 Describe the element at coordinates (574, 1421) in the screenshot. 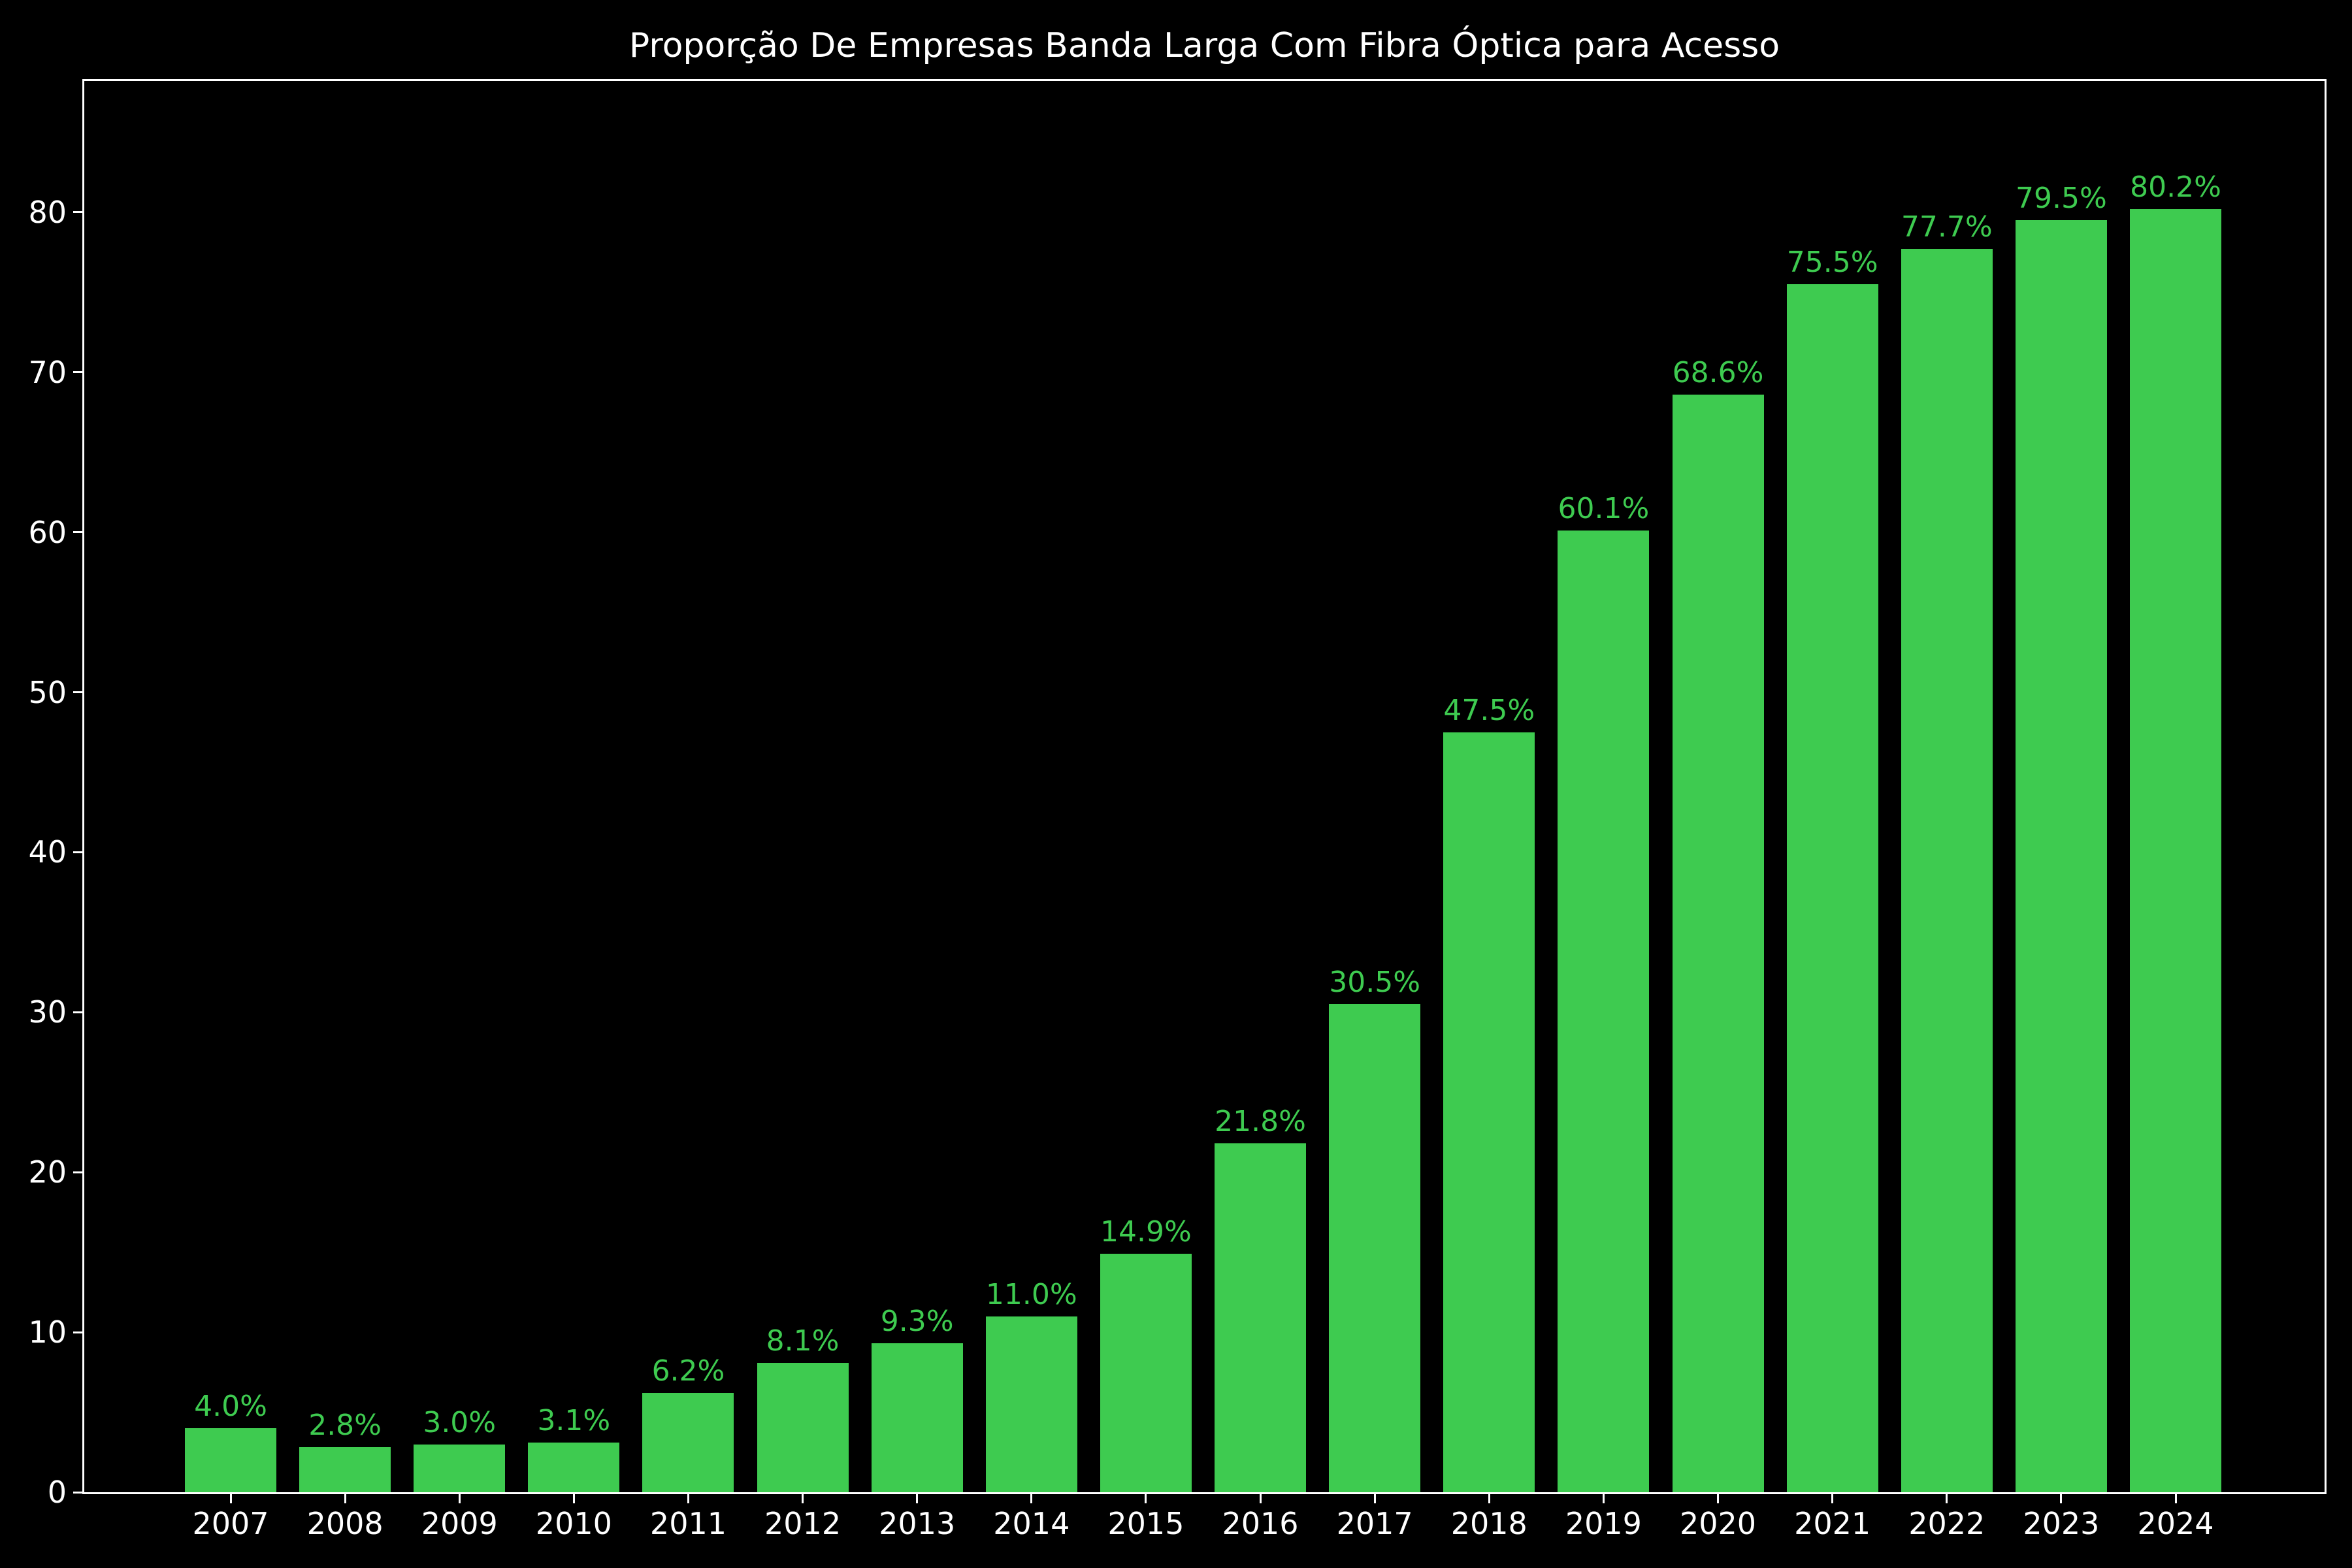

I see `bar-value-label-2010: 3.1%` at that location.